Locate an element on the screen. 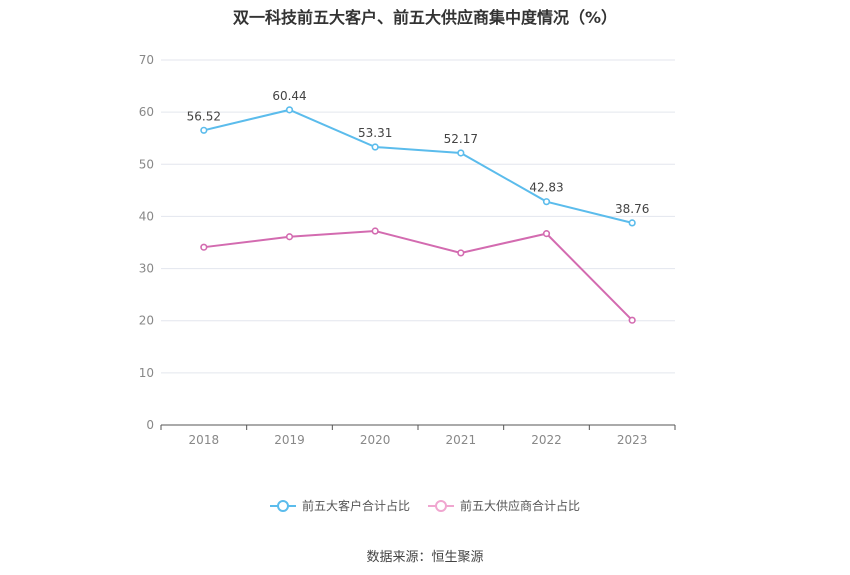 The image size is (850, 575). legend: 前五大客户合计占比 前五大供应商合计占比 is located at coordinates (425, 505).